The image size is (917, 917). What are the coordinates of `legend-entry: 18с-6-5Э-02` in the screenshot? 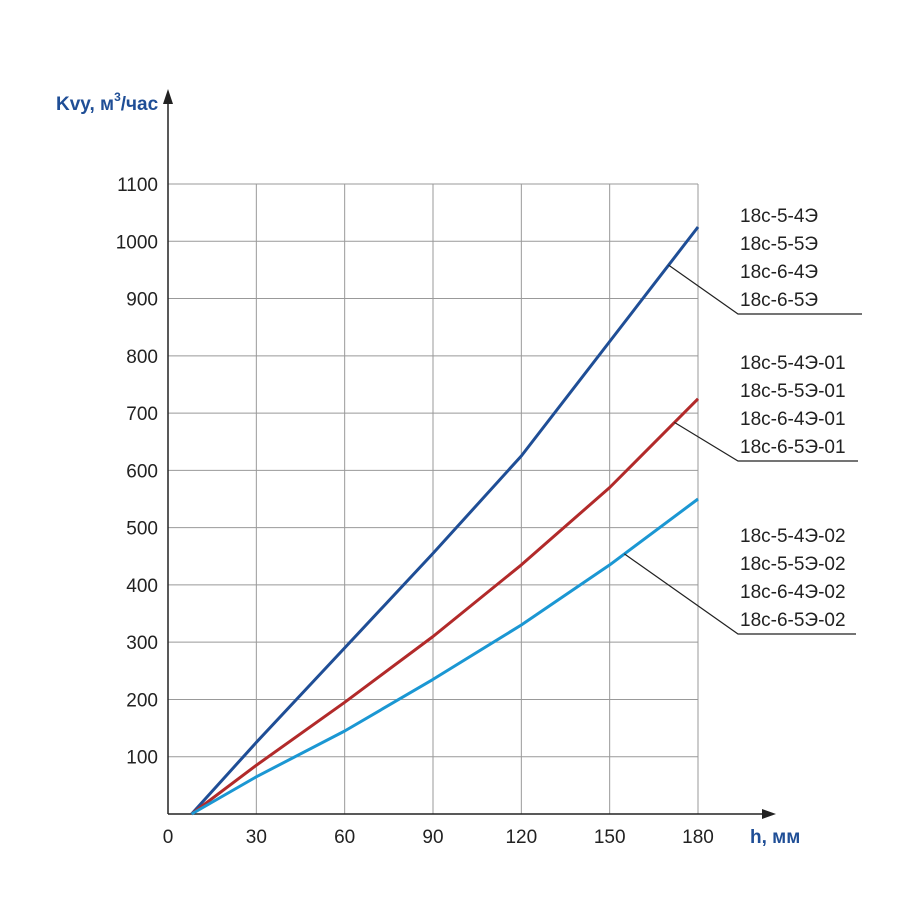 It's located at (793, 620).